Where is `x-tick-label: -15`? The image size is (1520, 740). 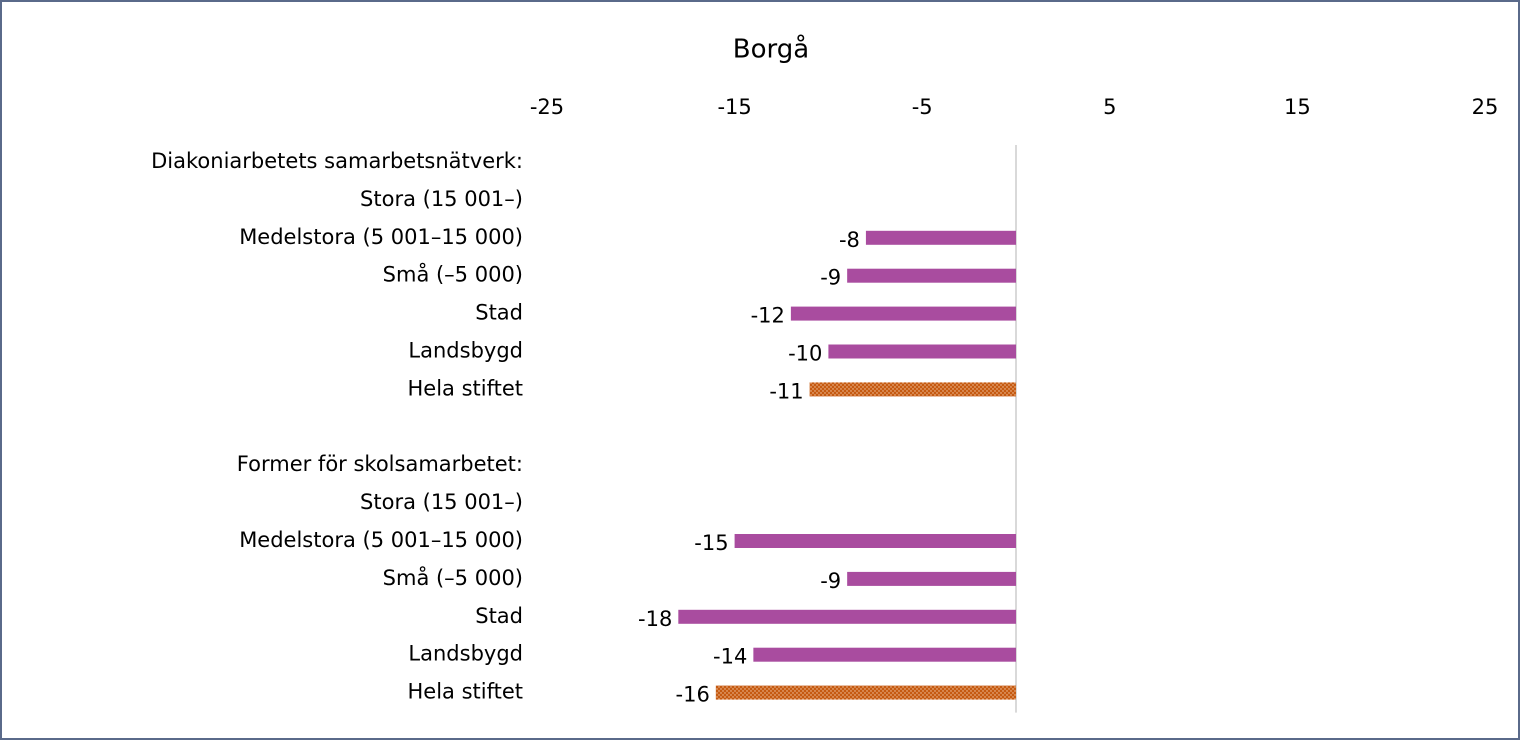
x-tick-label: -15 is located at coordinates (734, 107).